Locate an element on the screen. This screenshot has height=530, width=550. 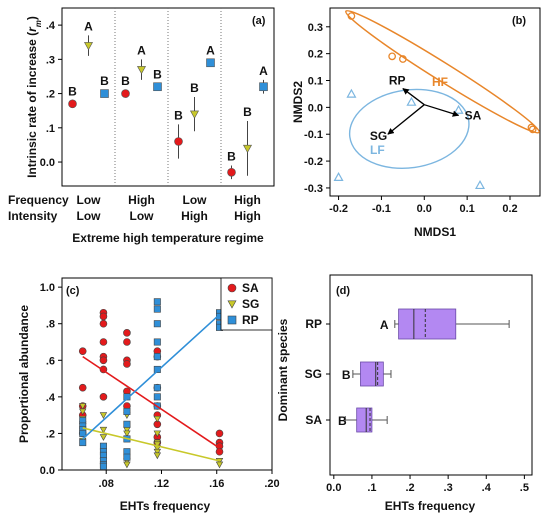
panel-c-ytick-label: .6 is located at coordinates (50, 361).